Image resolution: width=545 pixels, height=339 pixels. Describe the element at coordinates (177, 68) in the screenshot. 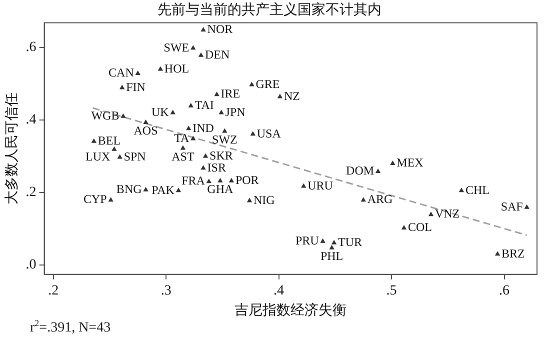

I see `annotation: HOL` at that location.